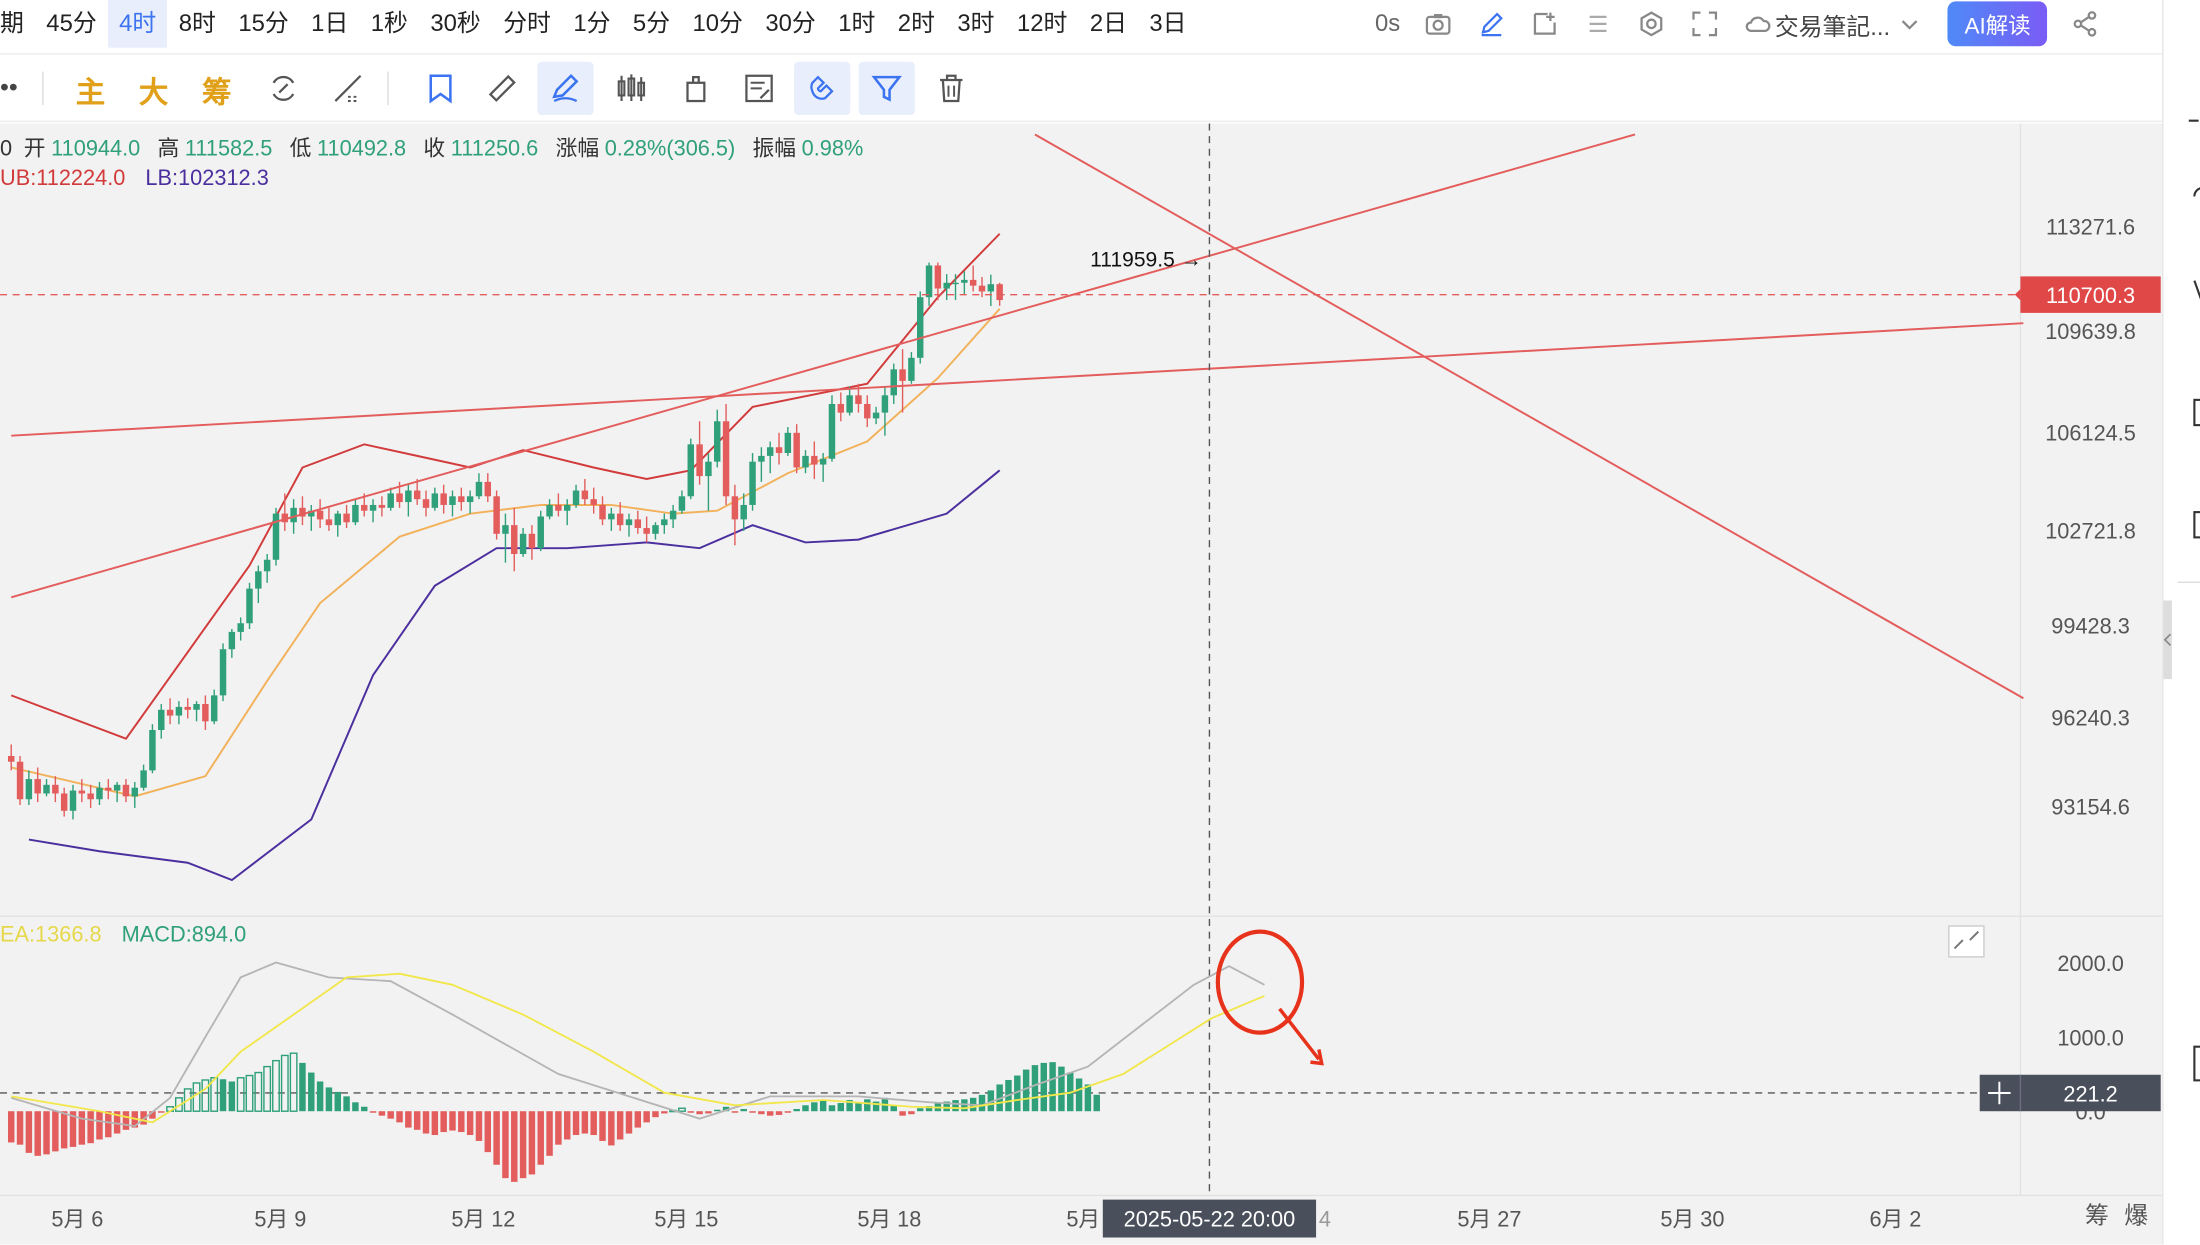 This screenshot has width=2200, height=1245. What do you see at coordinates (1108, 23) in the screenshot?
I see `period-item: 2日` at bounding box center [1108, 23].